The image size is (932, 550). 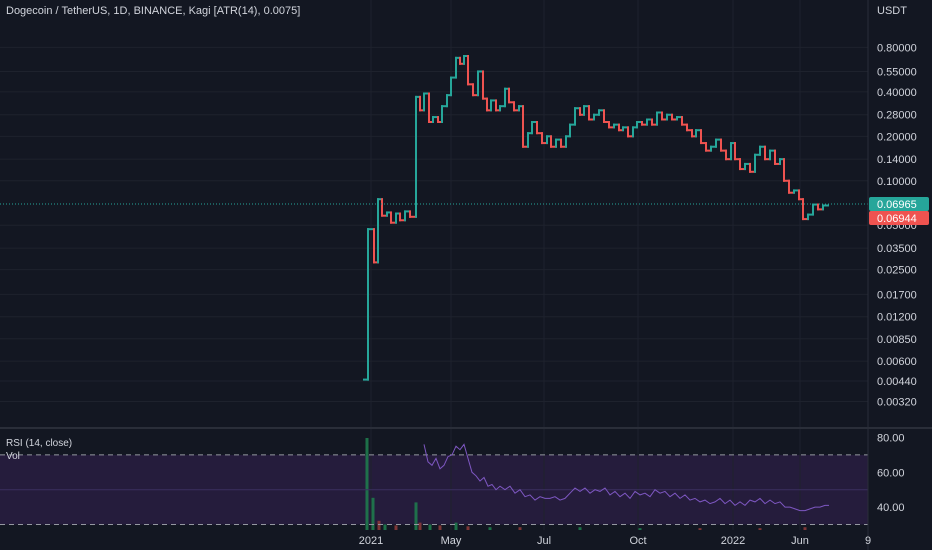 What do you see at coordinates (733, 541) in the screenshot?
I see `time-tick-label: 2022` at bounding box center [733, 541].